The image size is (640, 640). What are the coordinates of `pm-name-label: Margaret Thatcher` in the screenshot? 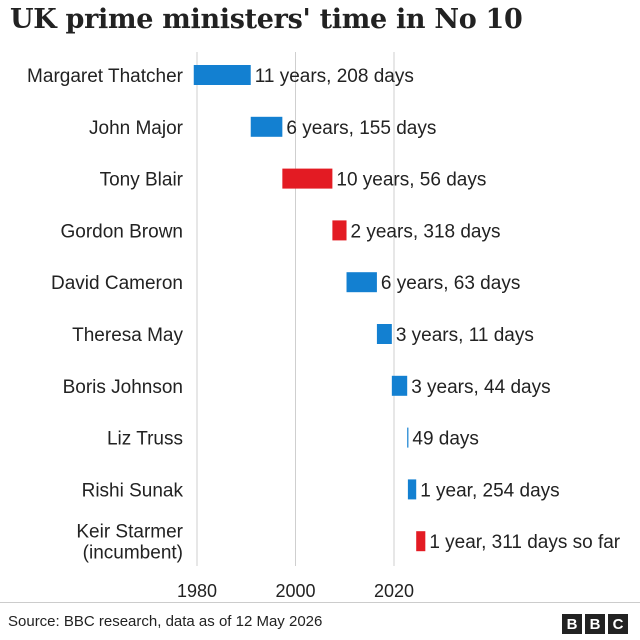 It's located at (105, 76).